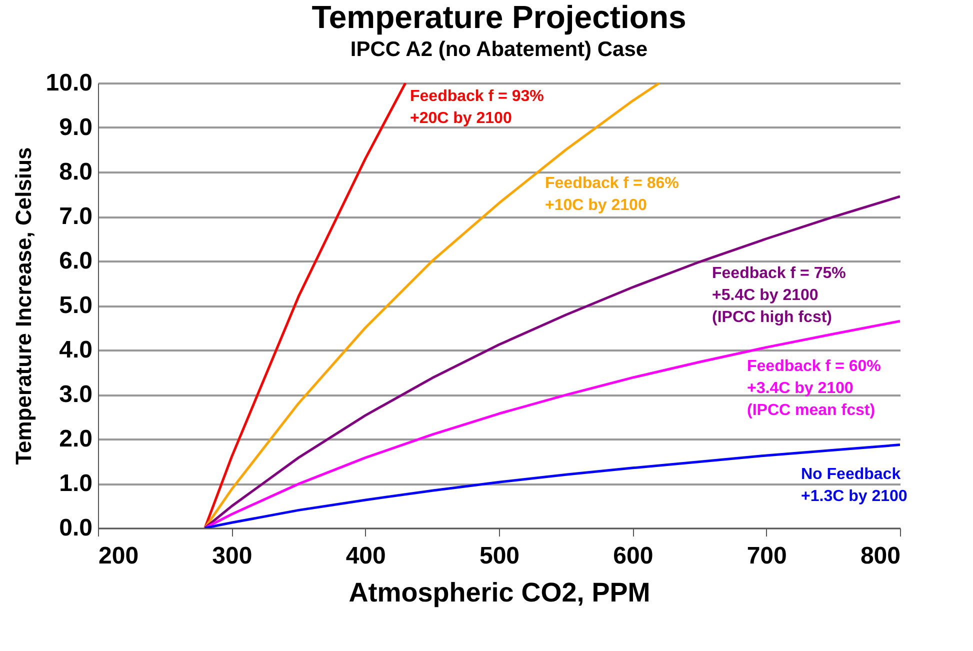  I want to click on chart-title: Temperature Projections, so click(499, 17).